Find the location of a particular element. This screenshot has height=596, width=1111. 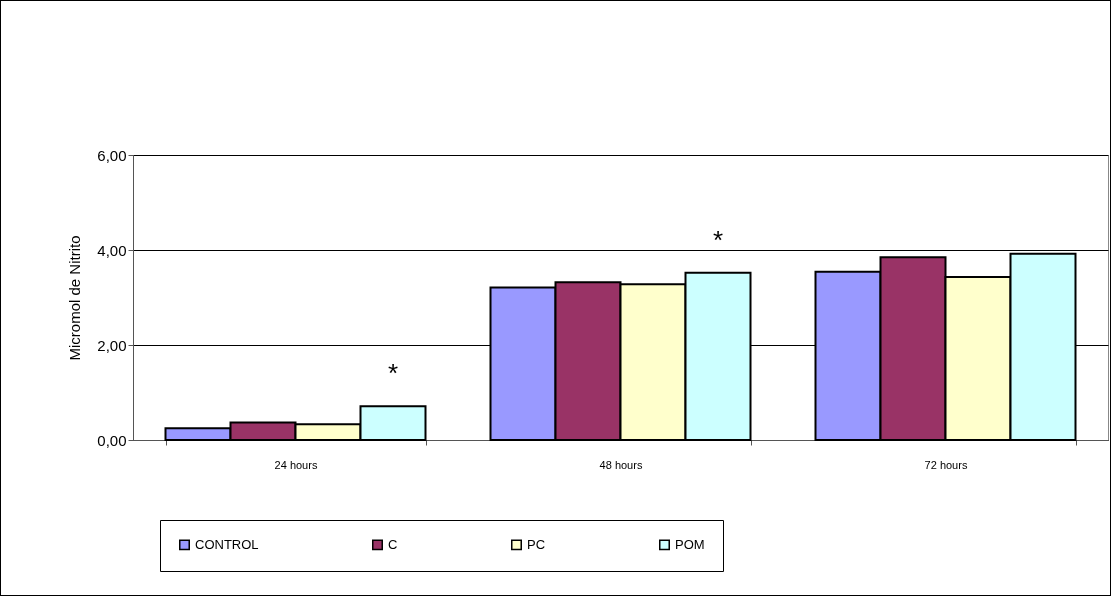

legend-label: PC is located at coordinates (536, 544).